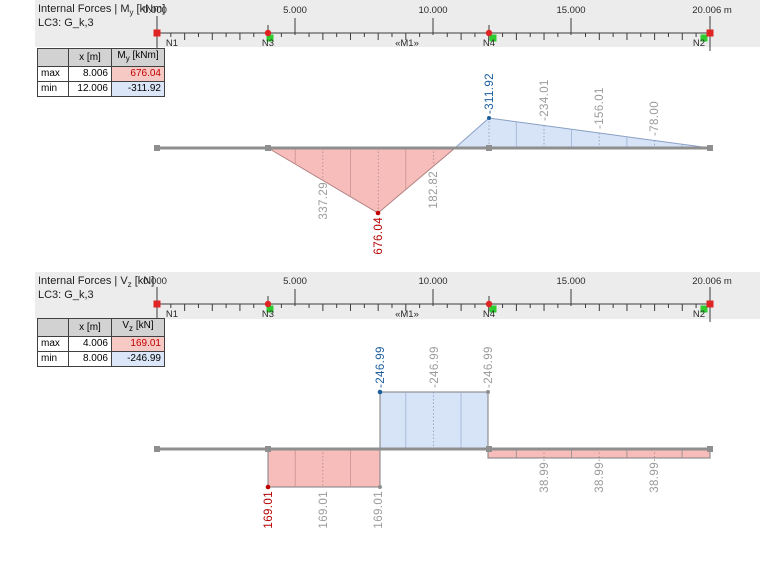 Image resolution: width=760 pixels, height=570 pixels. What do you see at coordinates (138, 327) in the screenshot?
I see `col-value-header: Vz [kN]` at bounding box center [138, 327].